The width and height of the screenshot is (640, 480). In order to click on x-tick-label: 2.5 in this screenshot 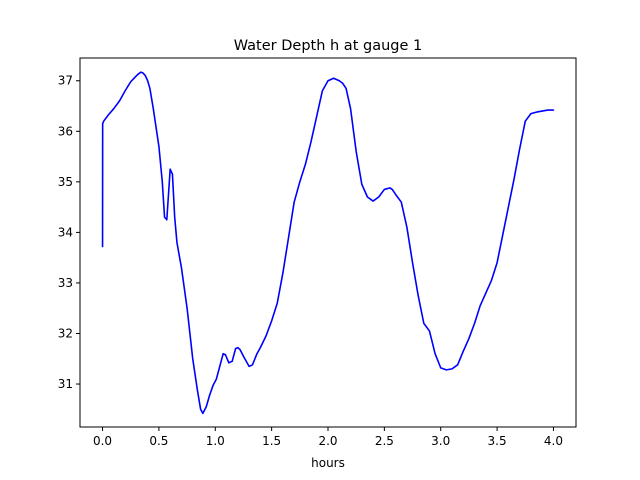, I will do `click(384, 441)`.